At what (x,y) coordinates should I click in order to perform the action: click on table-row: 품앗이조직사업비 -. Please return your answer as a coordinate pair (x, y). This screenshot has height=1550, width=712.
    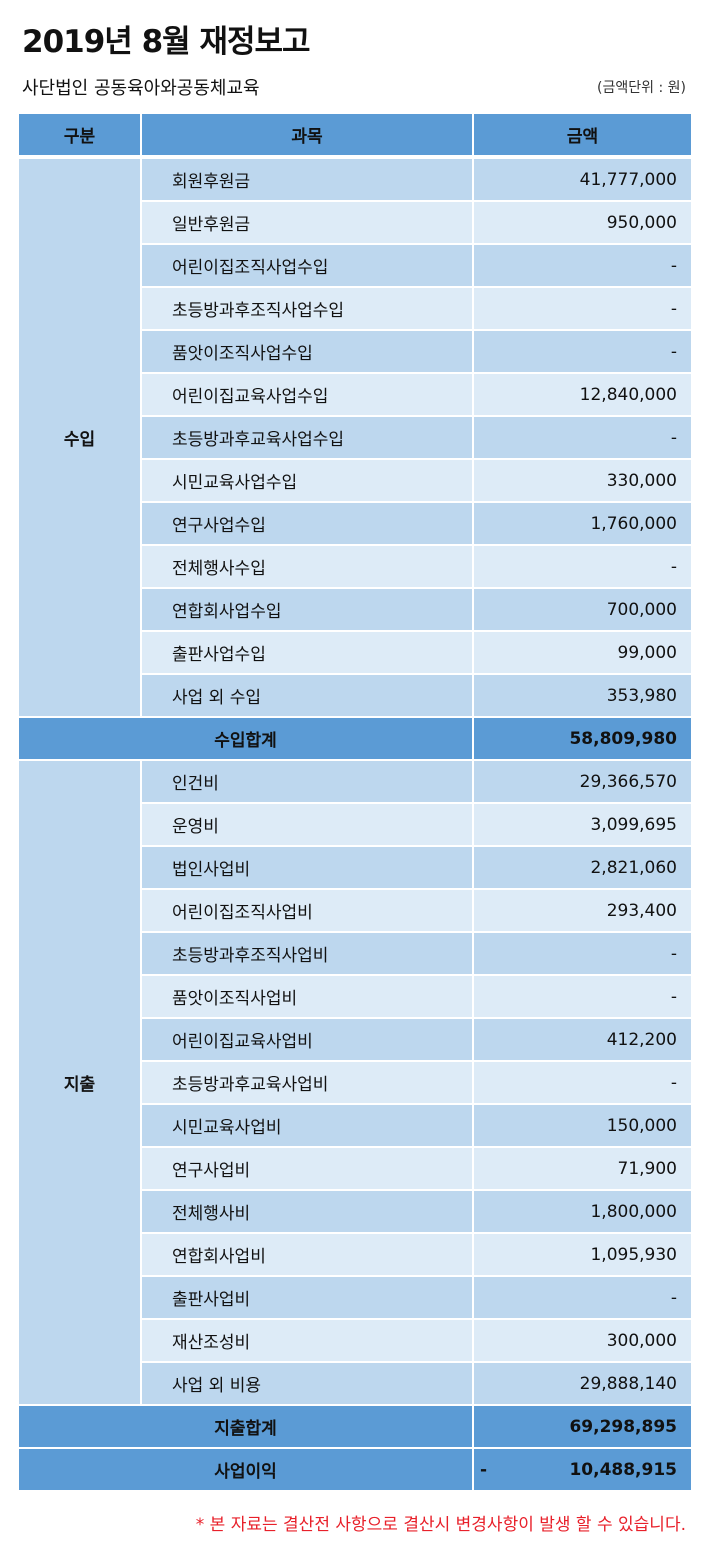
    Looking at the image, I should click on (416, 996).